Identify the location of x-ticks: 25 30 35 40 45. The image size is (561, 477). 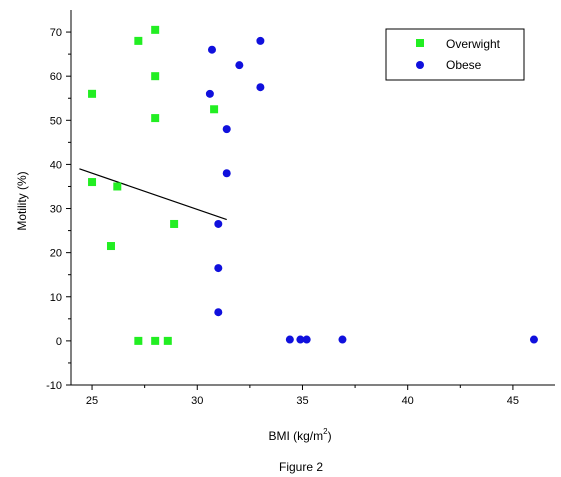
(302, 396).